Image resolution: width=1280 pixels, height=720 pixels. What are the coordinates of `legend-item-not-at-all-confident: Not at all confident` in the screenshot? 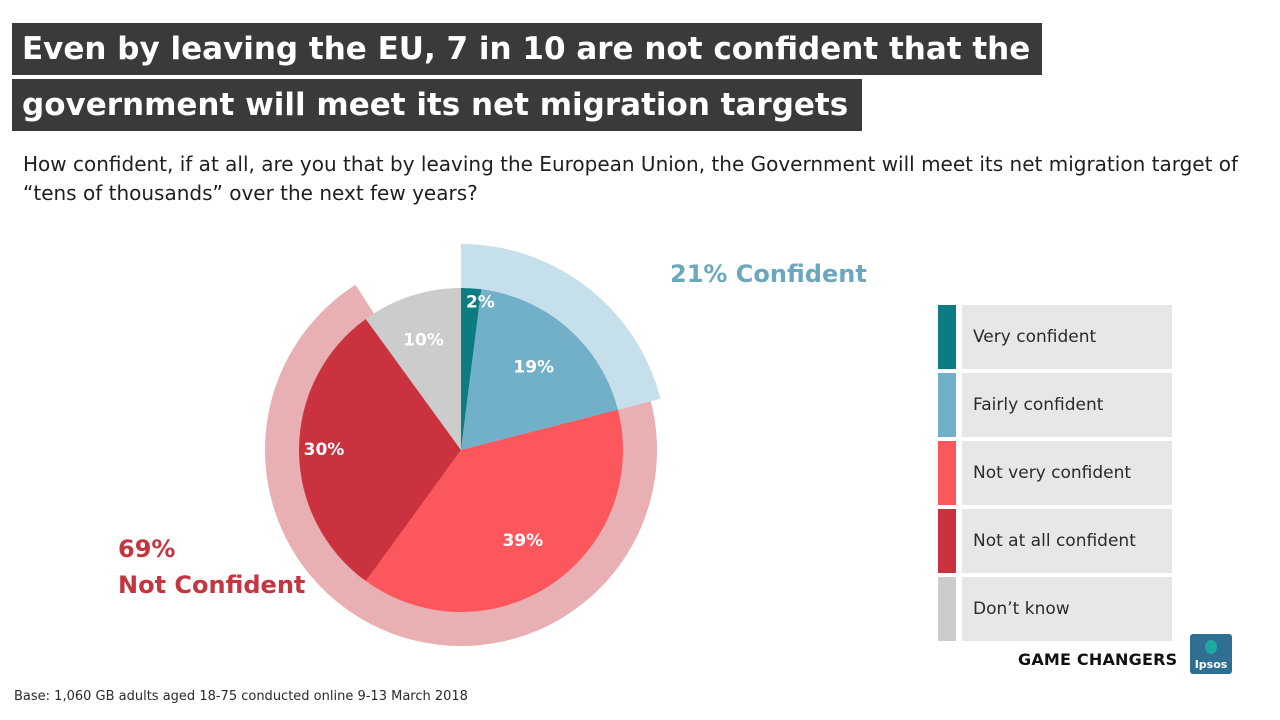 It's located at (1056, 541).